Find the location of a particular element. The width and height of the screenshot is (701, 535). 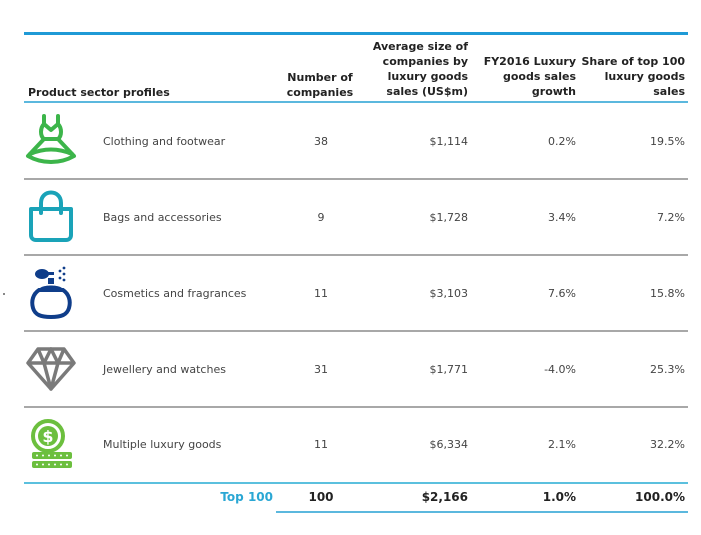

total-top-rule is located at coordinates (356, 483).